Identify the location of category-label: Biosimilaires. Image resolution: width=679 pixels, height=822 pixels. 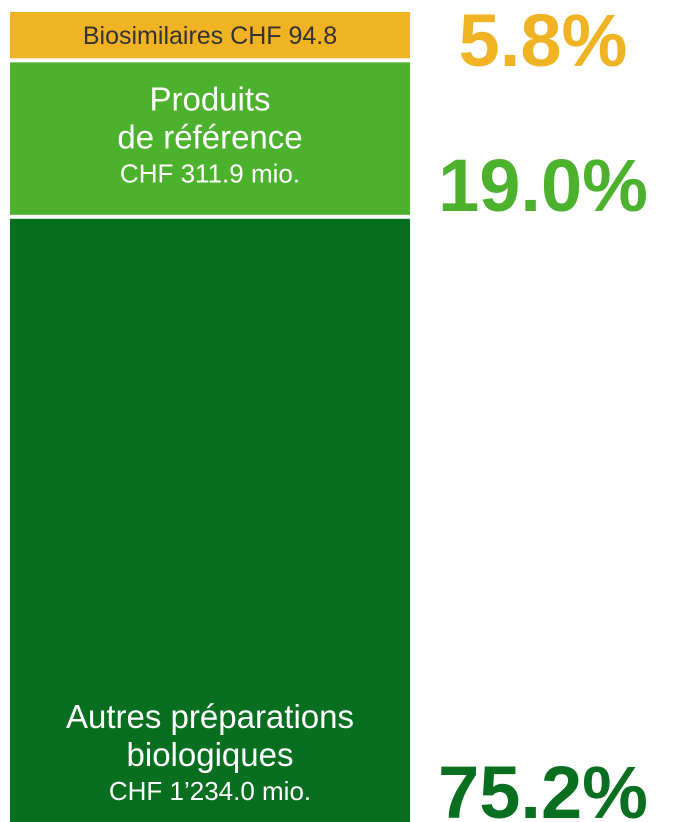
(153, 36).